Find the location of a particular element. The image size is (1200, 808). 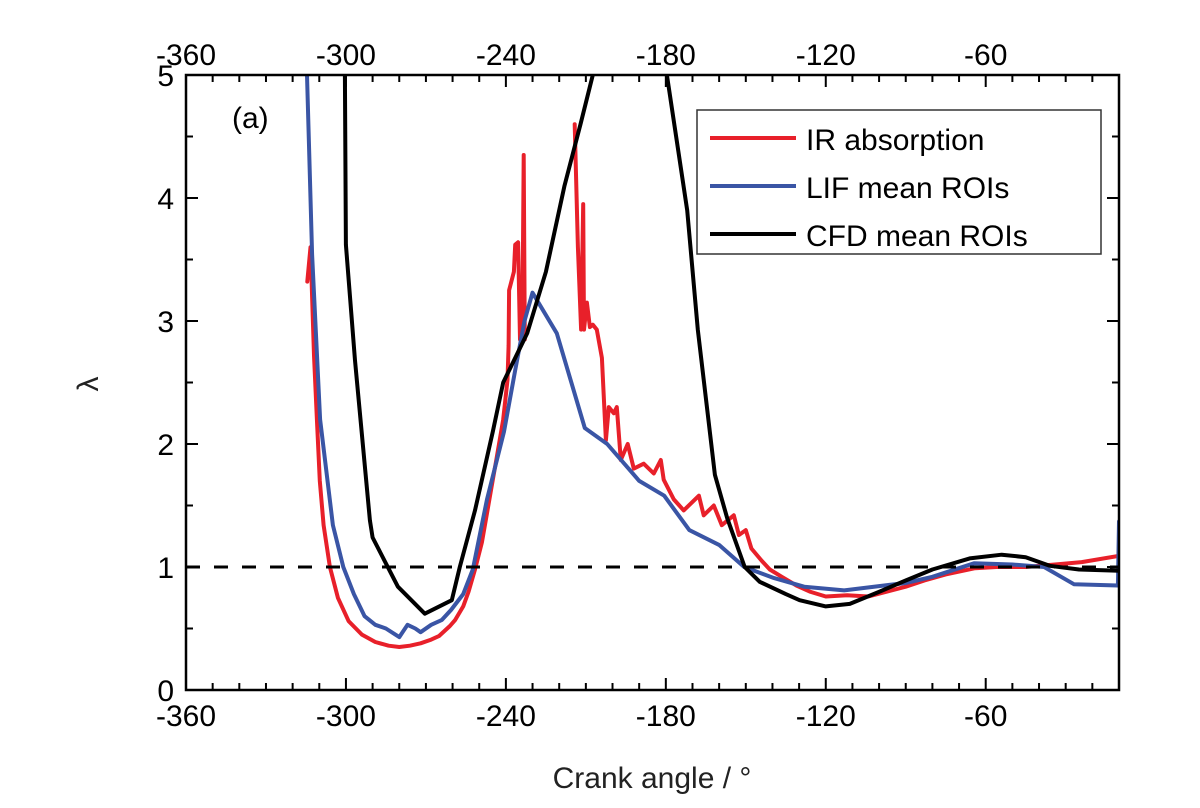

x-top-tick-label: -360 is located at coordinates (186, 55).